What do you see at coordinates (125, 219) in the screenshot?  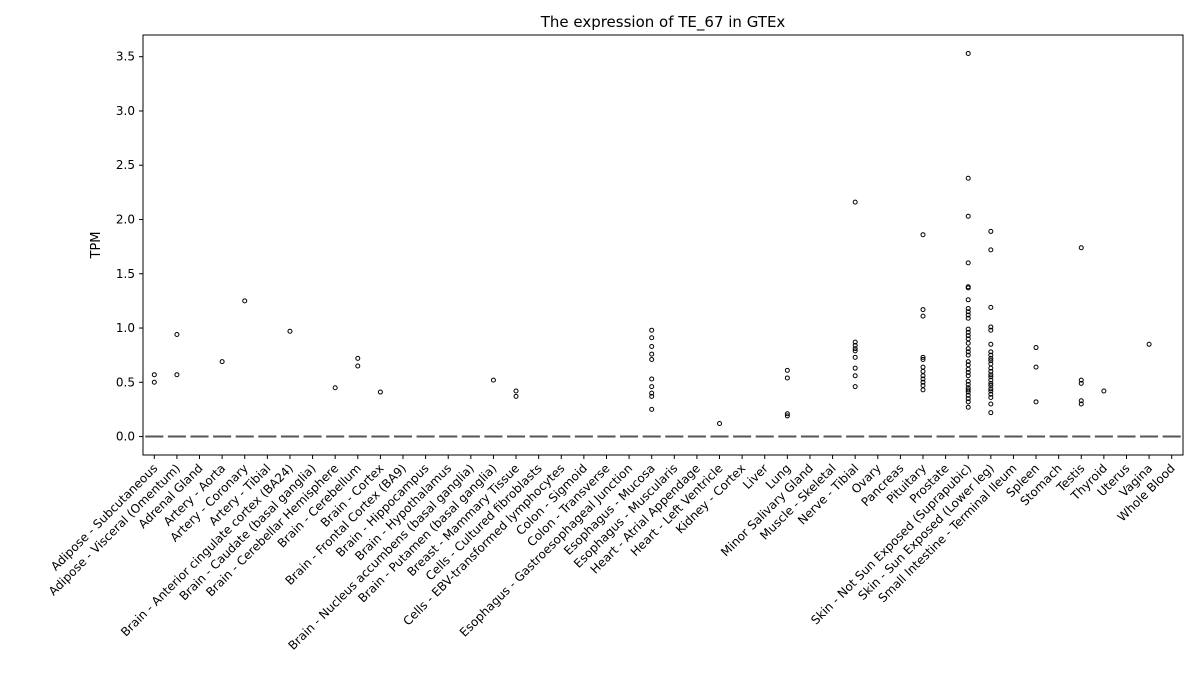 I see `y-tick-label: 2.0` at bounding box center [125, 219].